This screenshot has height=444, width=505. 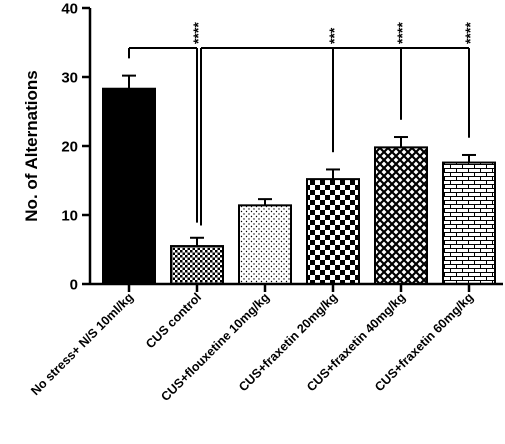 What do you see at coordinates (173, 320) in the screenshot?
I see `x-tick-label: CUS control` at bounding box center [173, 320].